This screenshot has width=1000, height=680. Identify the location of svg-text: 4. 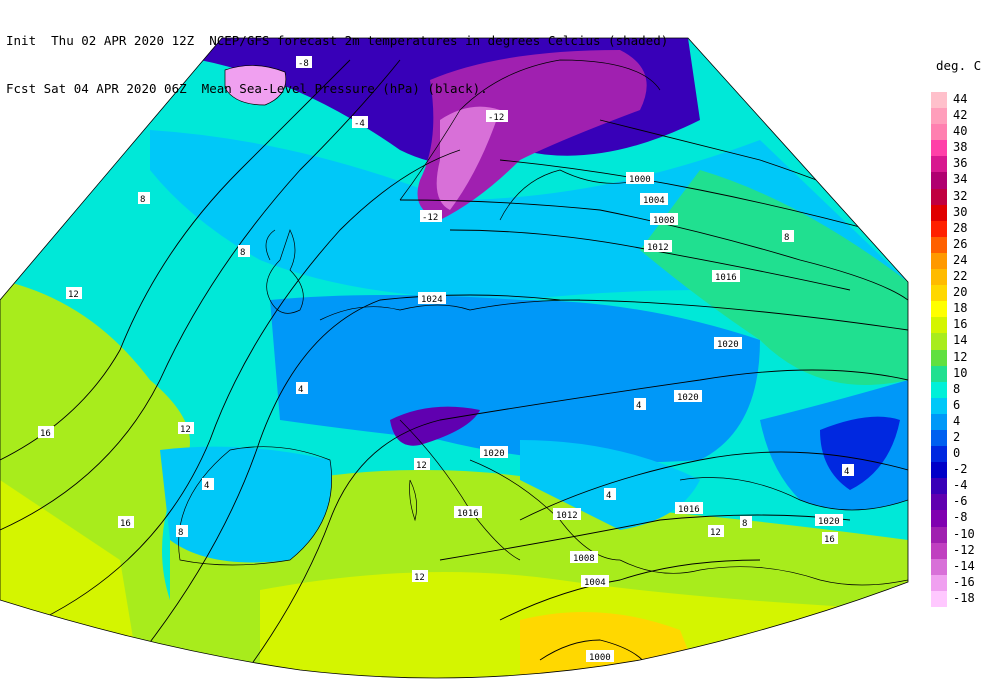
(846, 472).